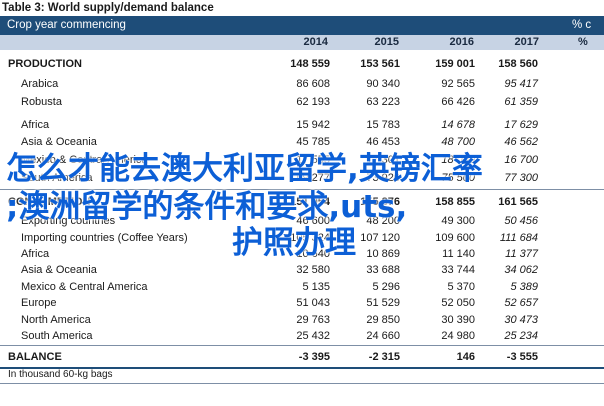 The width and height of the screenshot is (604, 406). What do you see at coordinates (314, 357) in the screenshot?
I see `value-cell: -3 395` at bounding box center [314, 357].